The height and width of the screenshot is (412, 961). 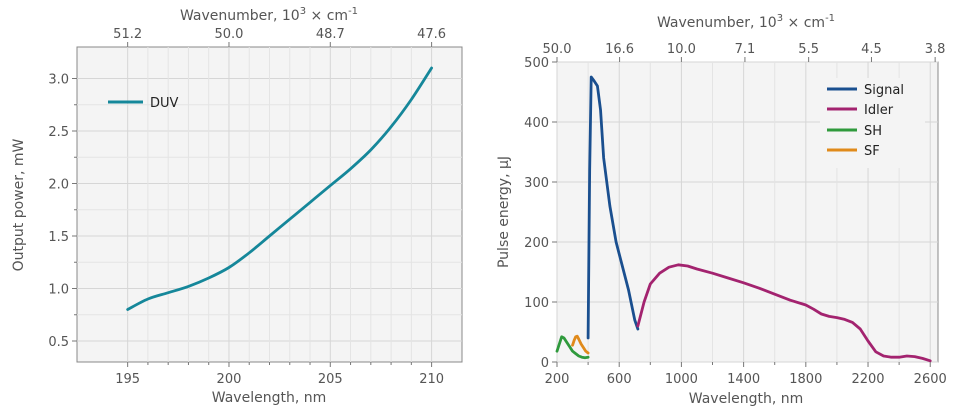 What do you see at coordinates (58, 212) in the screenshot?
I see `y-tick-labels: 0.5 1.0 1.5 2.0 2.5 3.0` at bounding box center [58, 212].